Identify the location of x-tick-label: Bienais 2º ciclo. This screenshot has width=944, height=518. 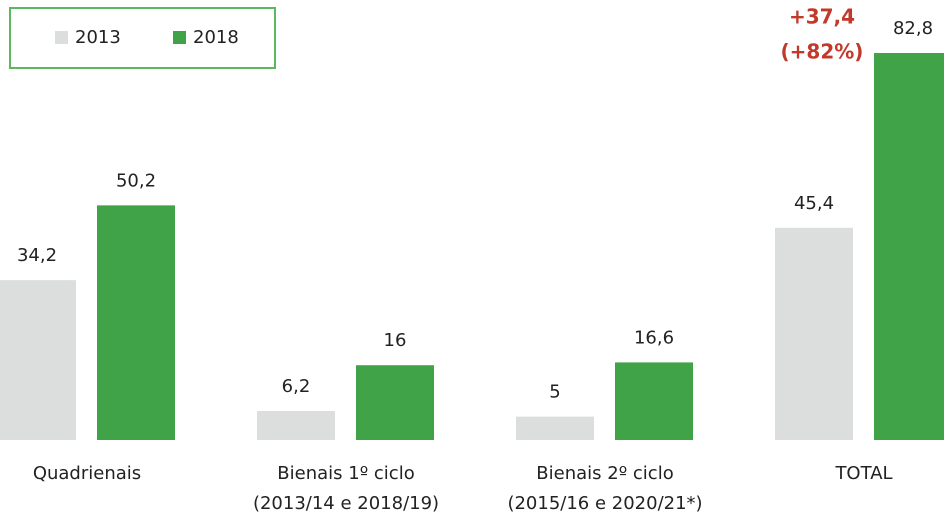
(604, 473).